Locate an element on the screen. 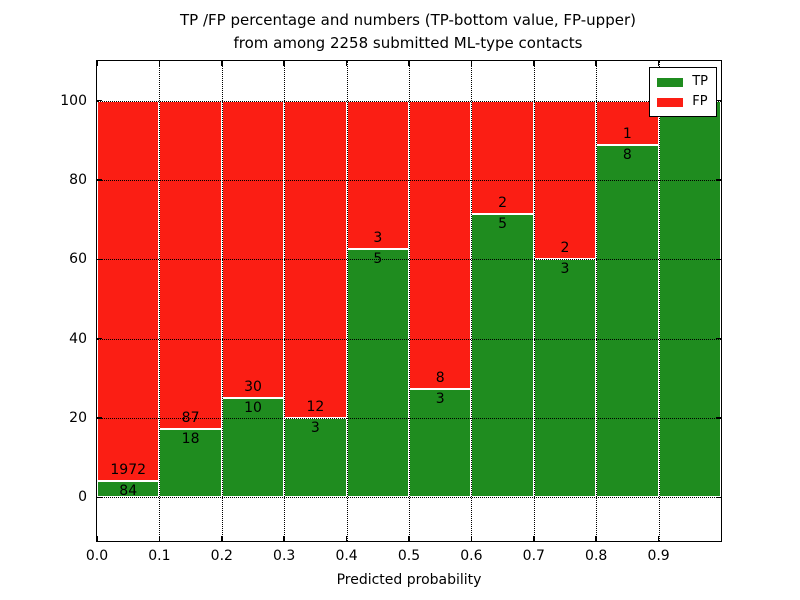 The image size is (800, 600). x-tick-label: 0.7 is located at coordinates (533, 556).